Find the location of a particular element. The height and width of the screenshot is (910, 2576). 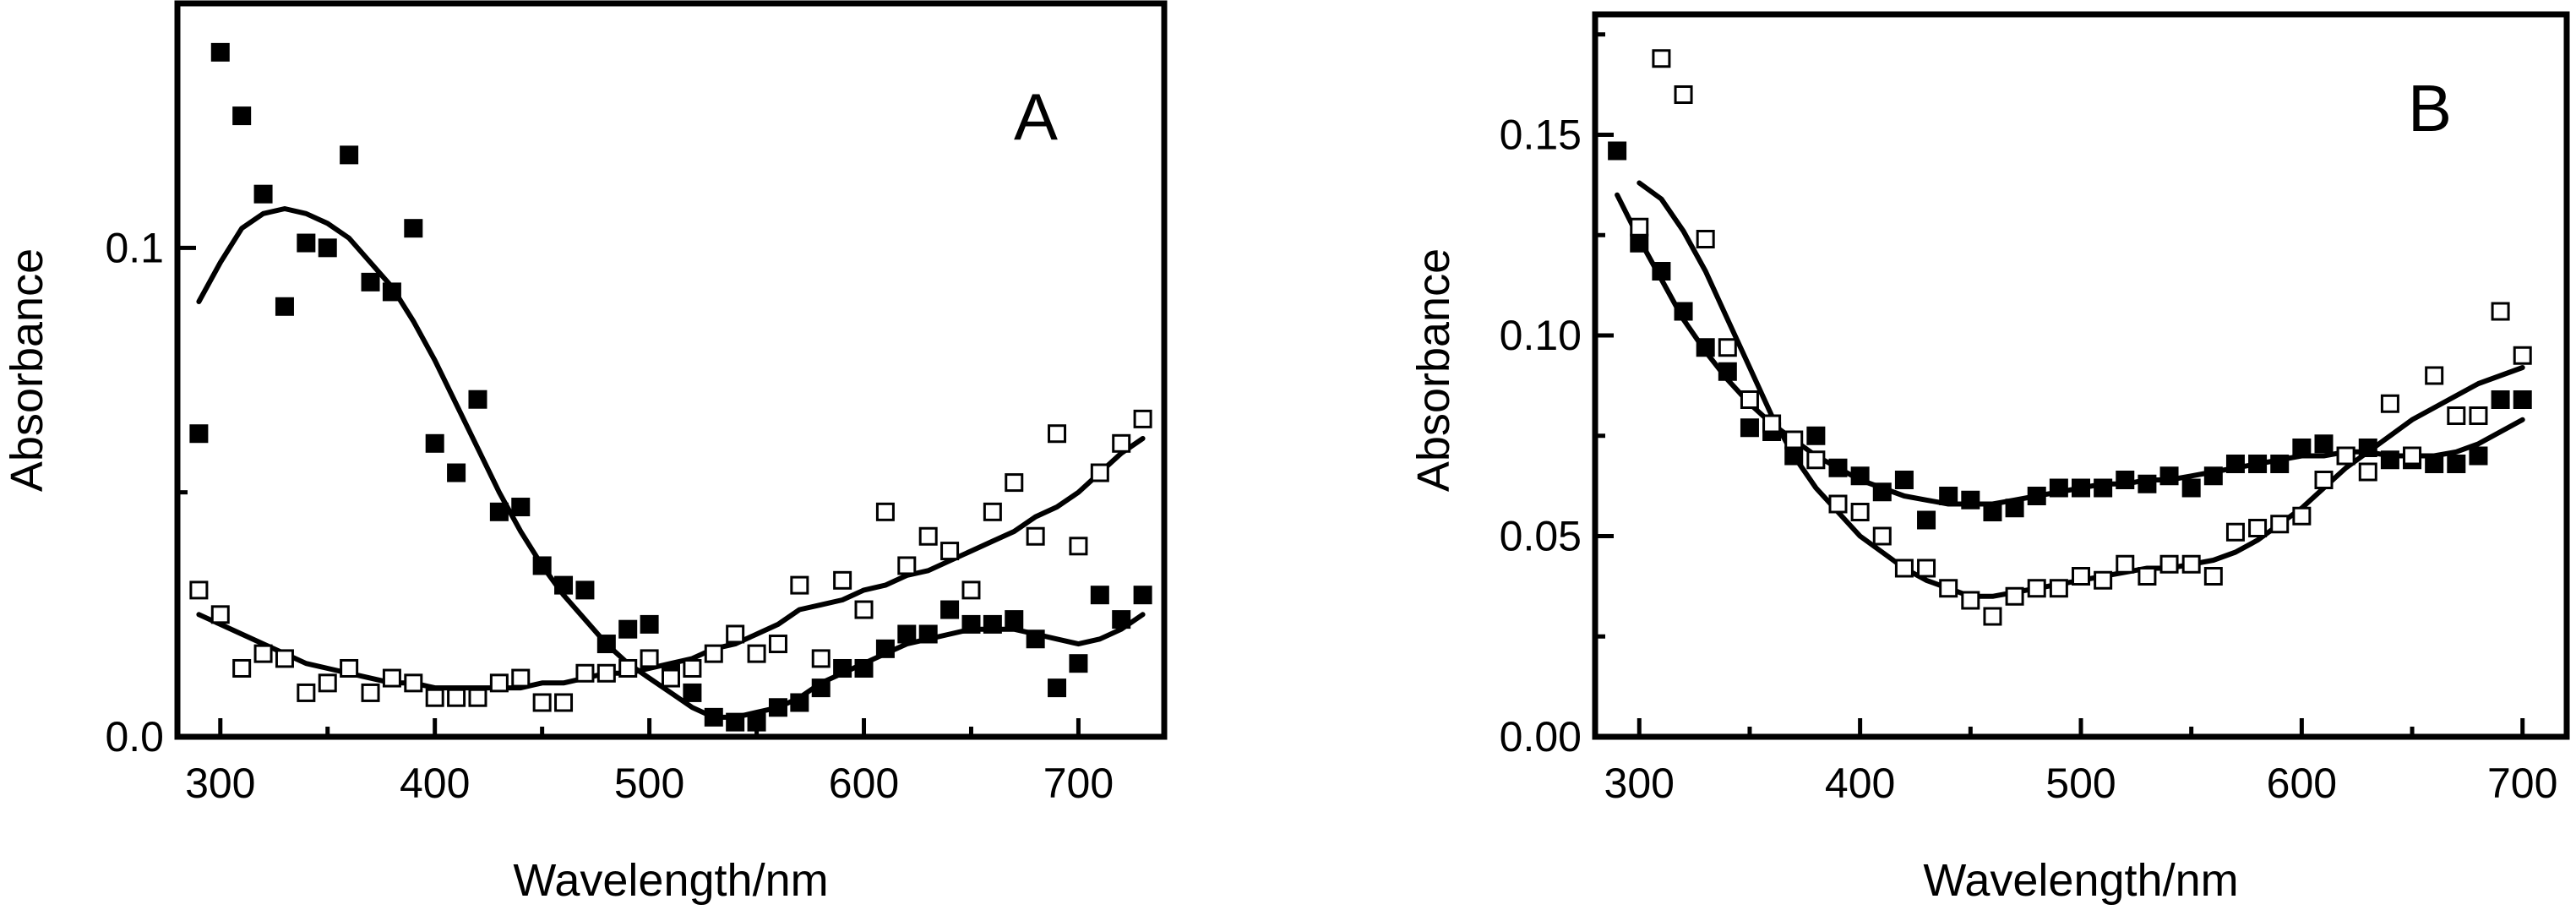

x-tick-label: 700 is located at coordinates (2522, 784).